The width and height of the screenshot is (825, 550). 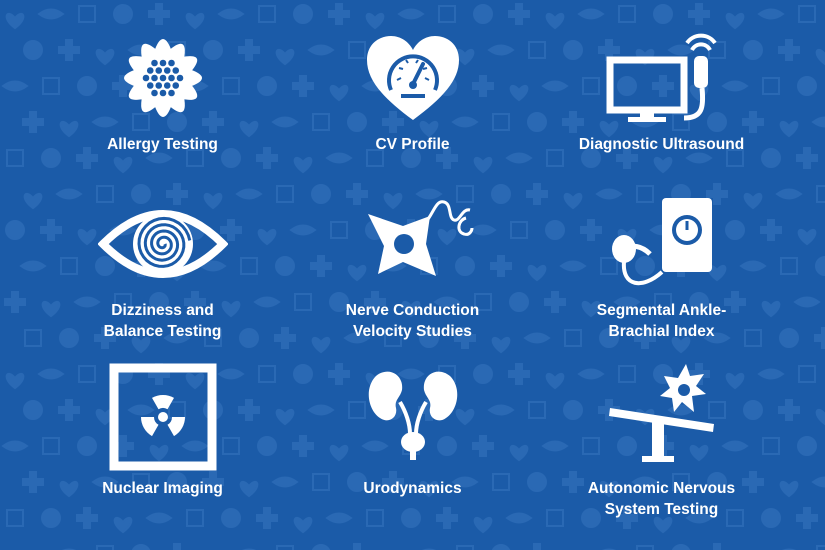 What do you see at coordinates (661, 413) in the screenshot?
I see `tilt-table-neuron-icon` at bounding box center [661, 413].